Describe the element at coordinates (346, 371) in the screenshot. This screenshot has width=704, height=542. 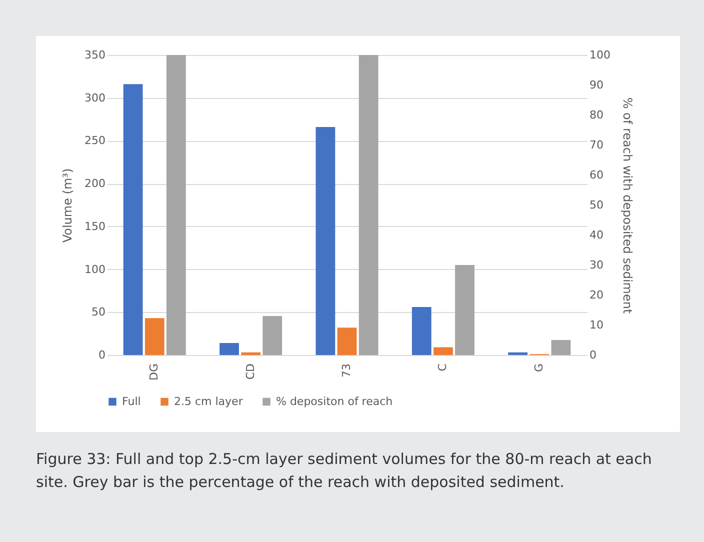
I see `x-tick-label: 73` at that location.